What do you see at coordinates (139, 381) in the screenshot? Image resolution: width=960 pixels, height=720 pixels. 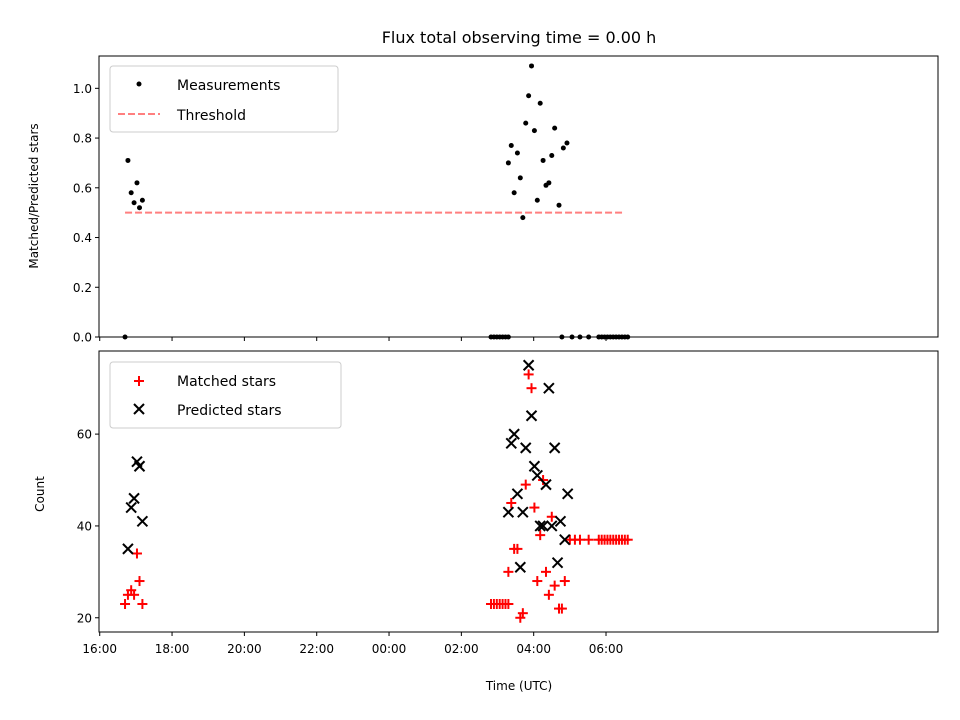 I see `legend-matched-marker` at bounding box center [139, 381].